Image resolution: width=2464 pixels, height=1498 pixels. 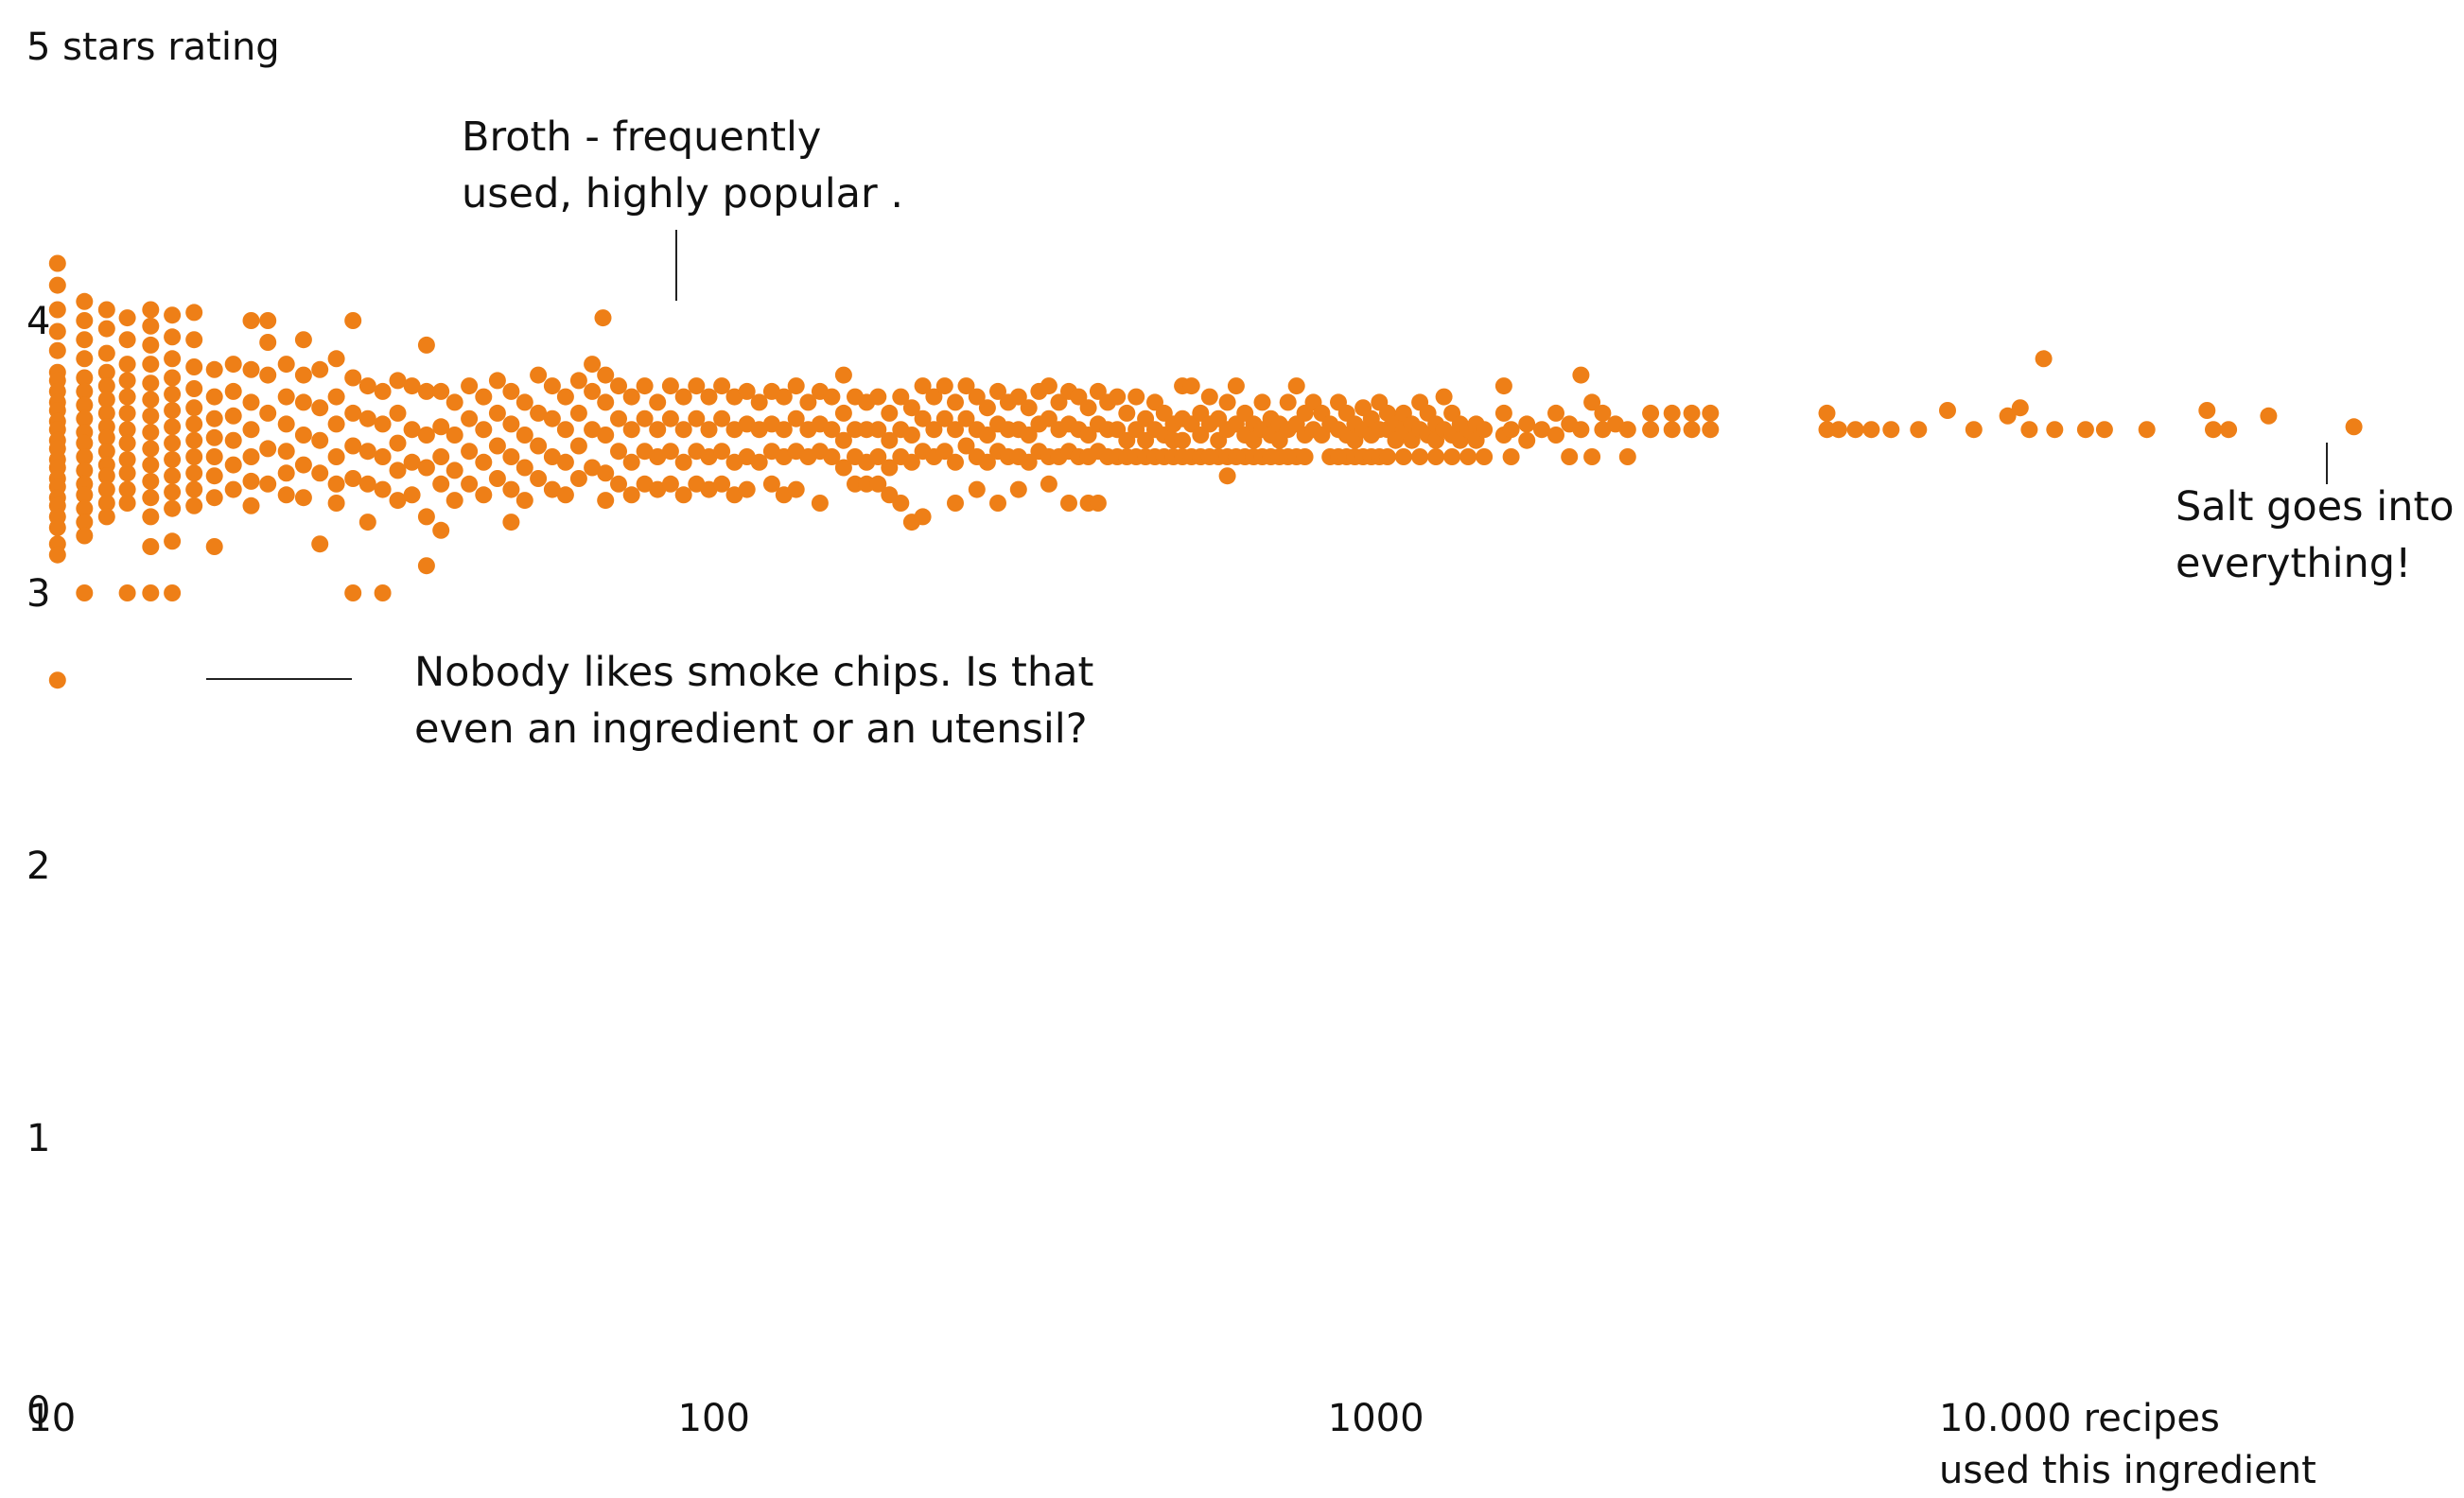 I want to click on x-axis-title-line-1: 10.000 recipes, so click(x=2079, y=1418).